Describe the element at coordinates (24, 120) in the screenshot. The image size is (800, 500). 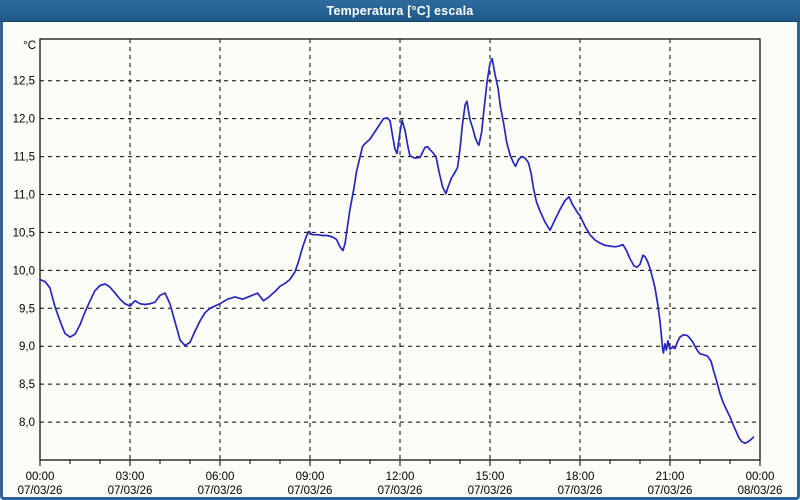
I see `y-tick-label: 12,0` at that location.